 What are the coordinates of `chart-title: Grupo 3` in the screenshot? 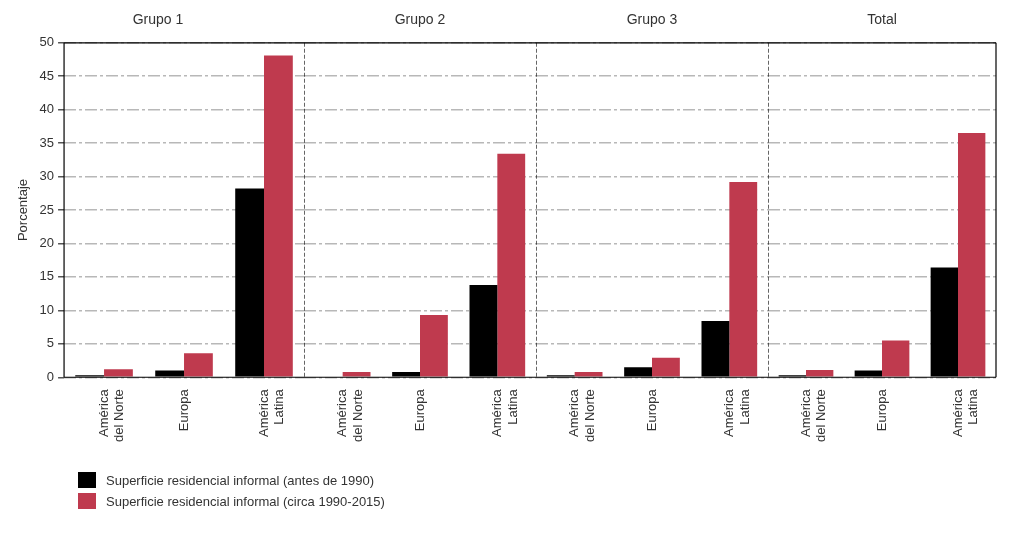 It's located at (652, 19).